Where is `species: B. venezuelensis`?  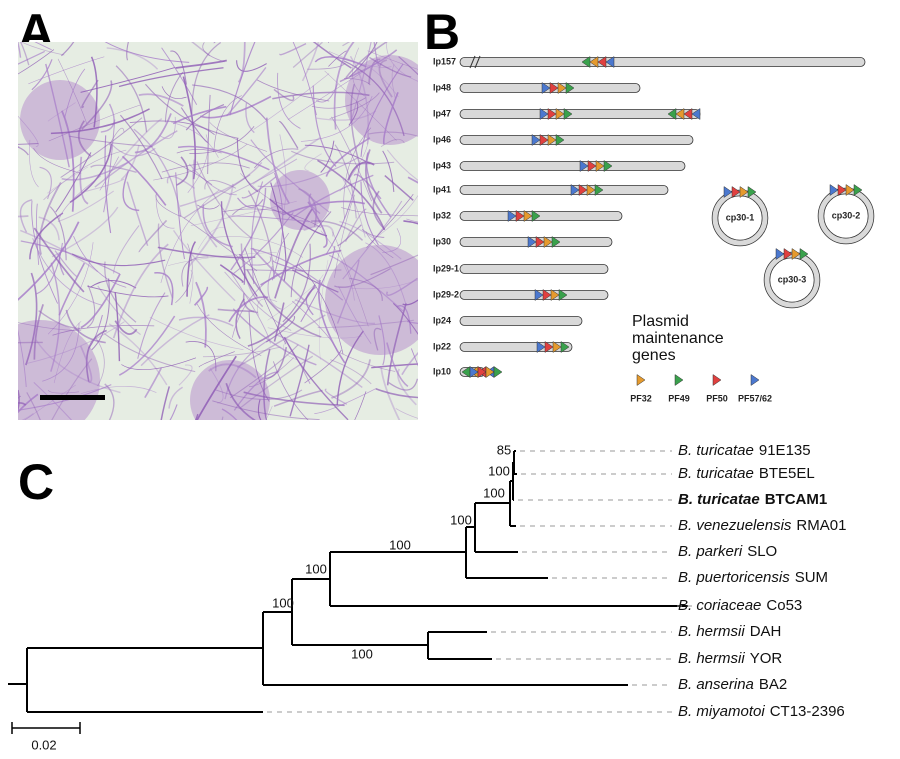
species: B. venezuelensis is located at coordinates (735, 525).